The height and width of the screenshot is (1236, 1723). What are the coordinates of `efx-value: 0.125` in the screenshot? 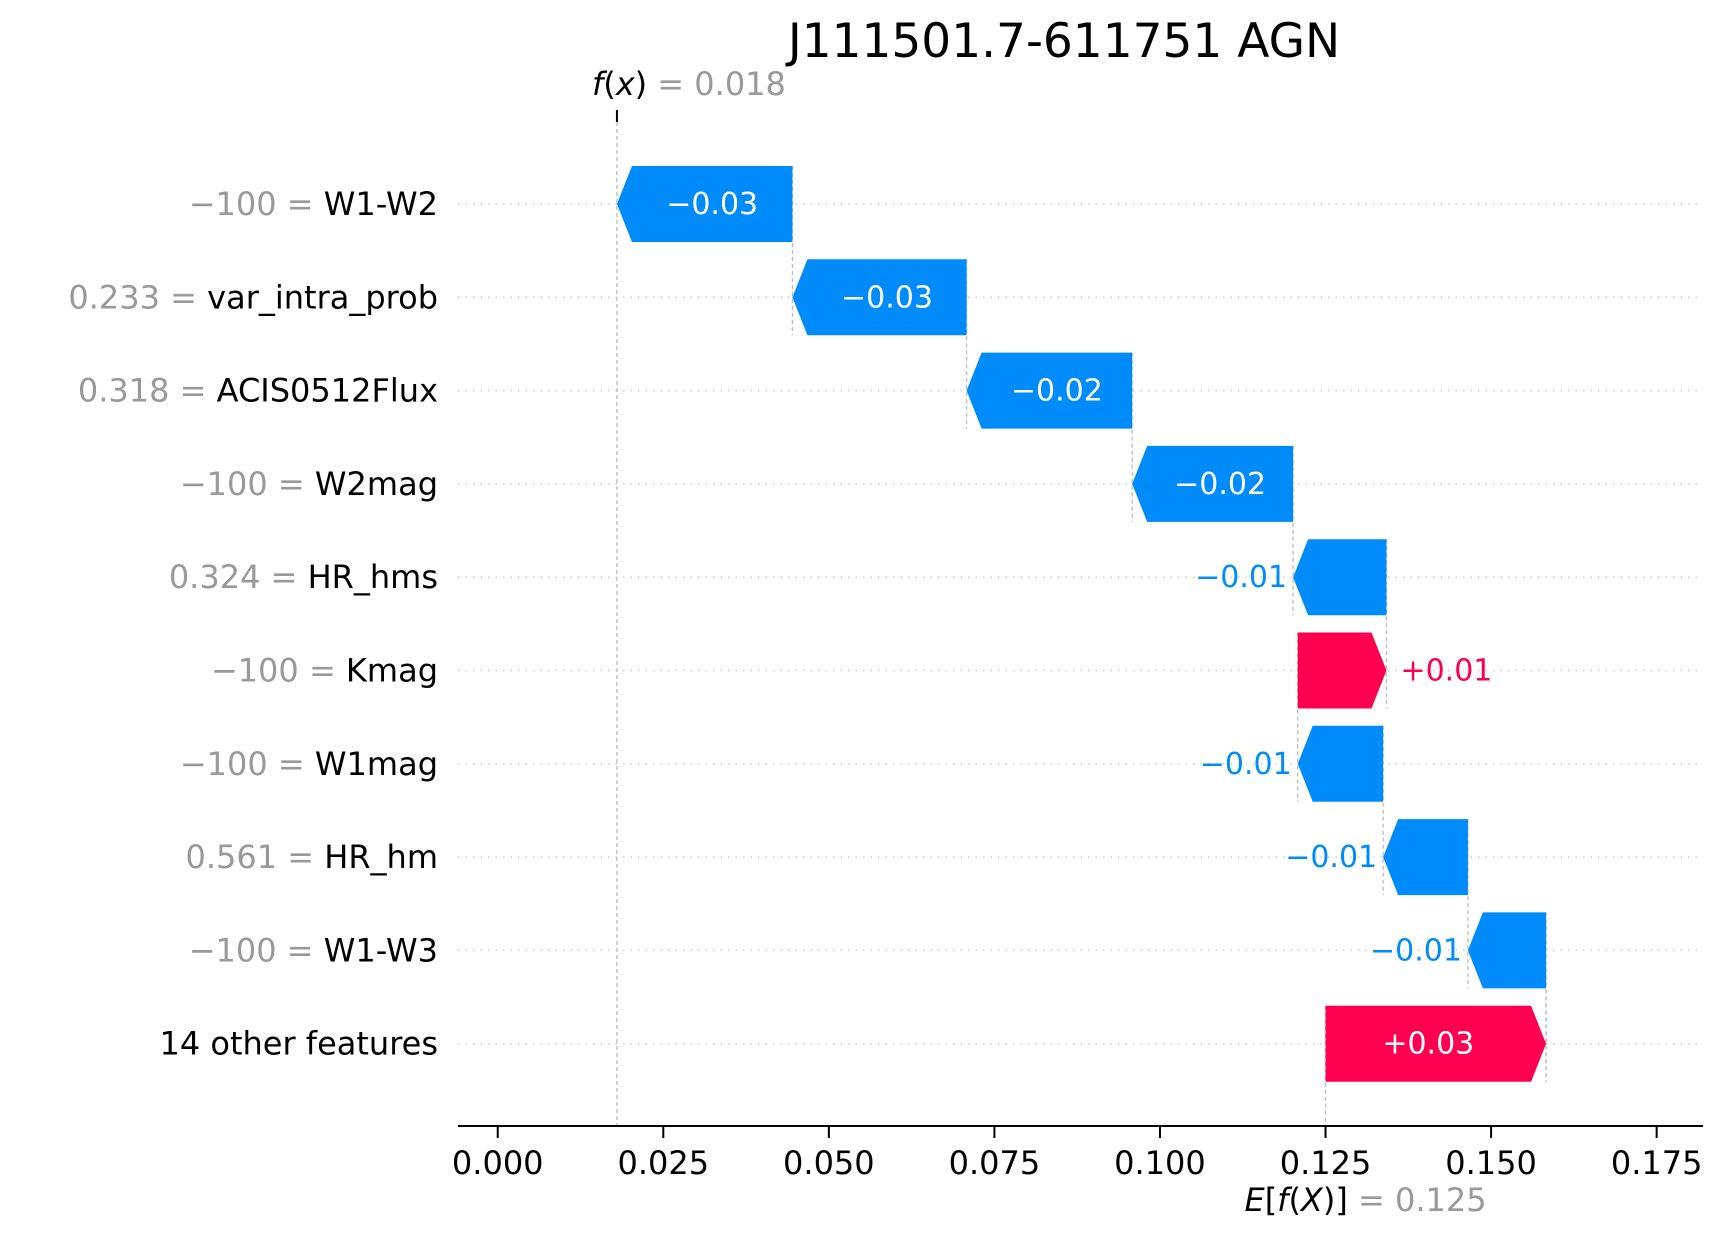 It's located at (1441, 1200).